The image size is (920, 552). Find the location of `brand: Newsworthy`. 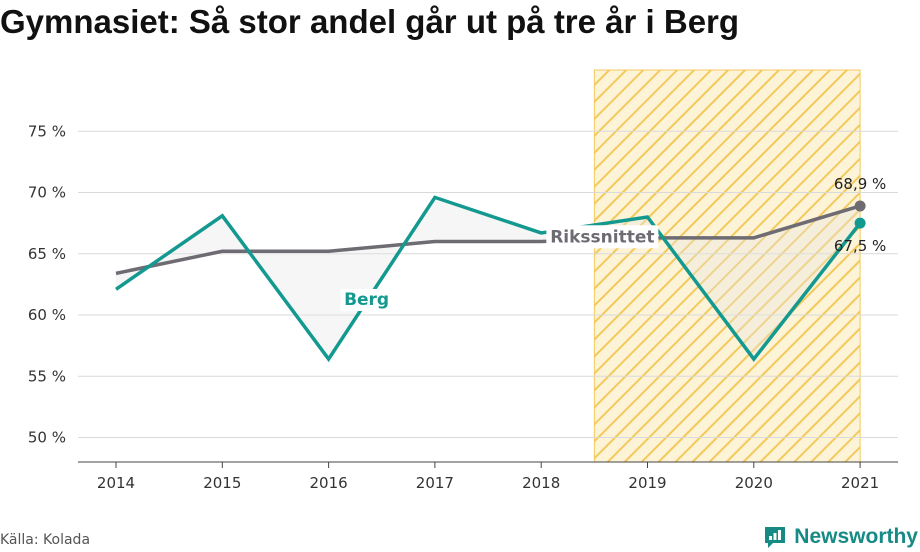

brand: Newsworthy is located at coordinates (840, 537).